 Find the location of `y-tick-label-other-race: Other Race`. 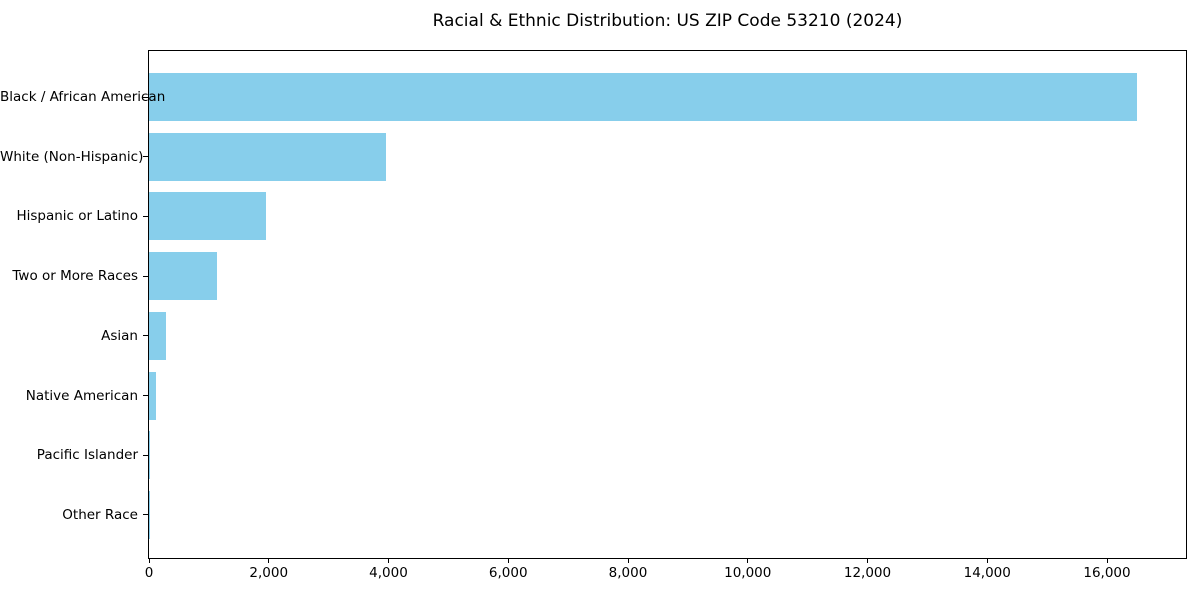

y-tick-label-other-race: Other Race is located at coordinates (100, 514).